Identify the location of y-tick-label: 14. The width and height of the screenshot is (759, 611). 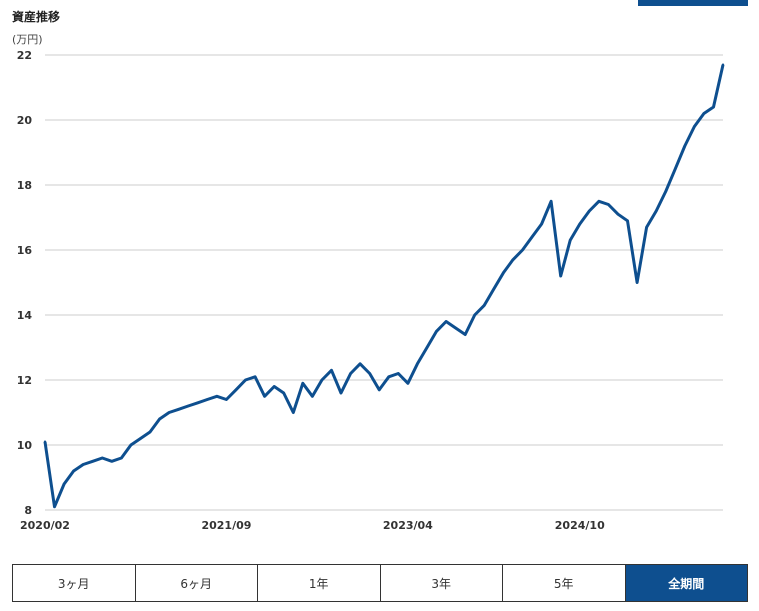
(25, 315).